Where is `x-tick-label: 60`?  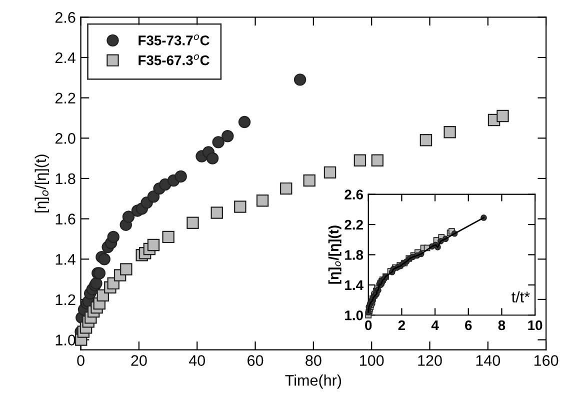
x-tick-label: 60 is located at coordinates (256, 360).